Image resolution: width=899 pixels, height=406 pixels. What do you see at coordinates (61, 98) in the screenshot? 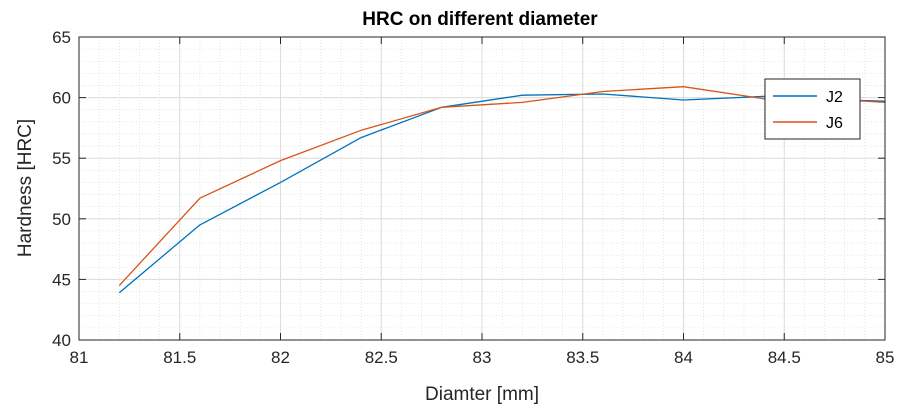
I see `y-tick-label: 60` at bounding box center [61, 98].